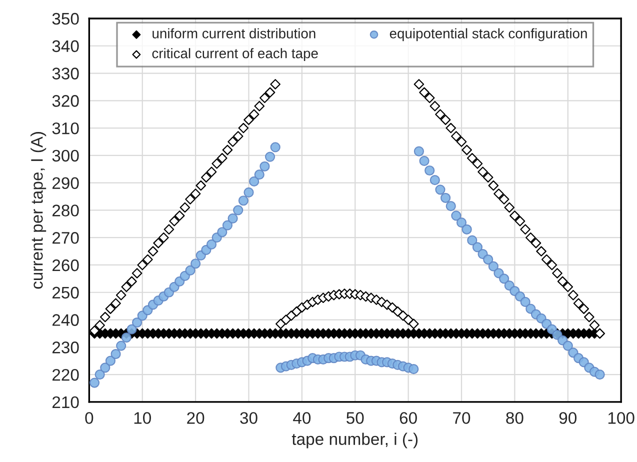  I want to click on y-tick-label: 210, so click(65, 402).